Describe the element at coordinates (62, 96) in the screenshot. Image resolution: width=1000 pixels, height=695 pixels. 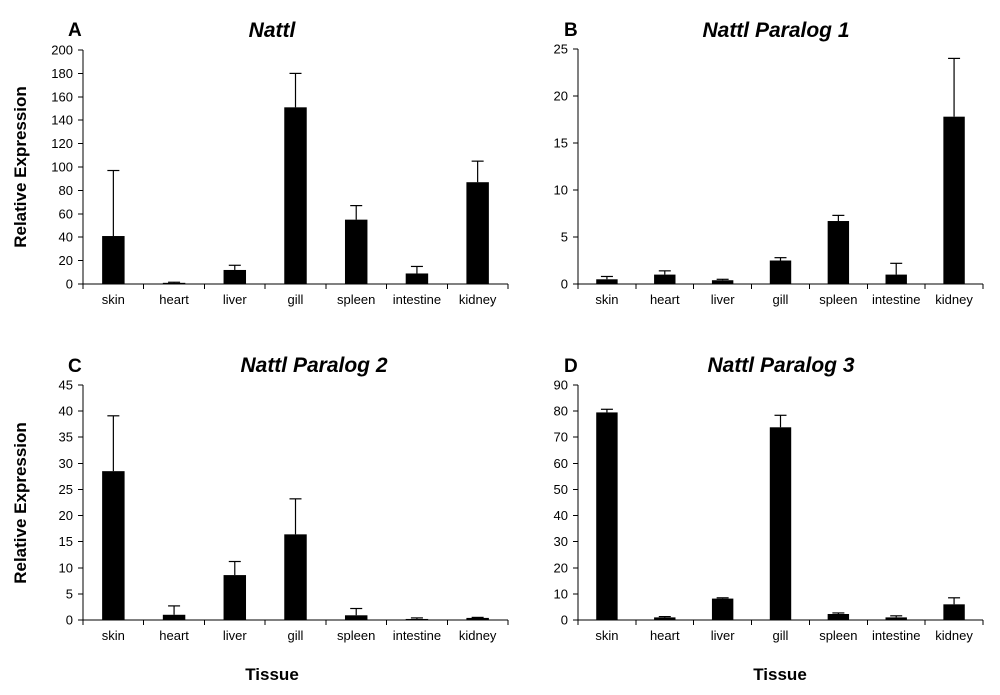
I see `y-tick-label: 160` at that location.